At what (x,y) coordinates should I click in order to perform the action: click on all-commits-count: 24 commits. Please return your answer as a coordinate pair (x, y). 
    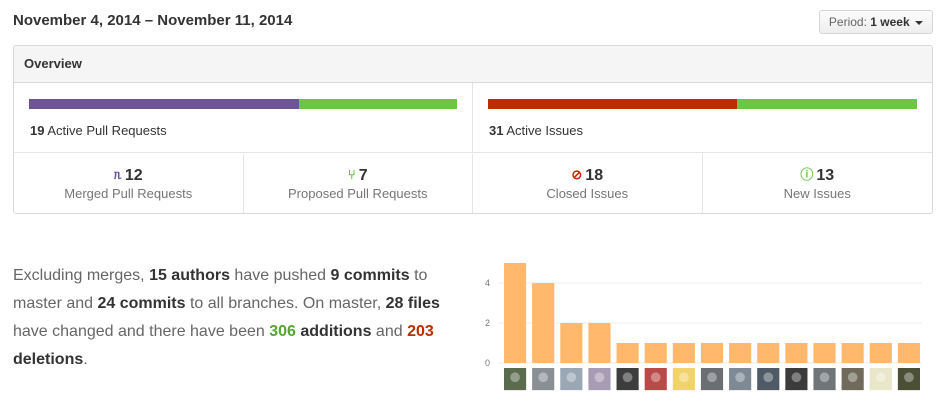
    Looking at the image, I should click on (141, 303).